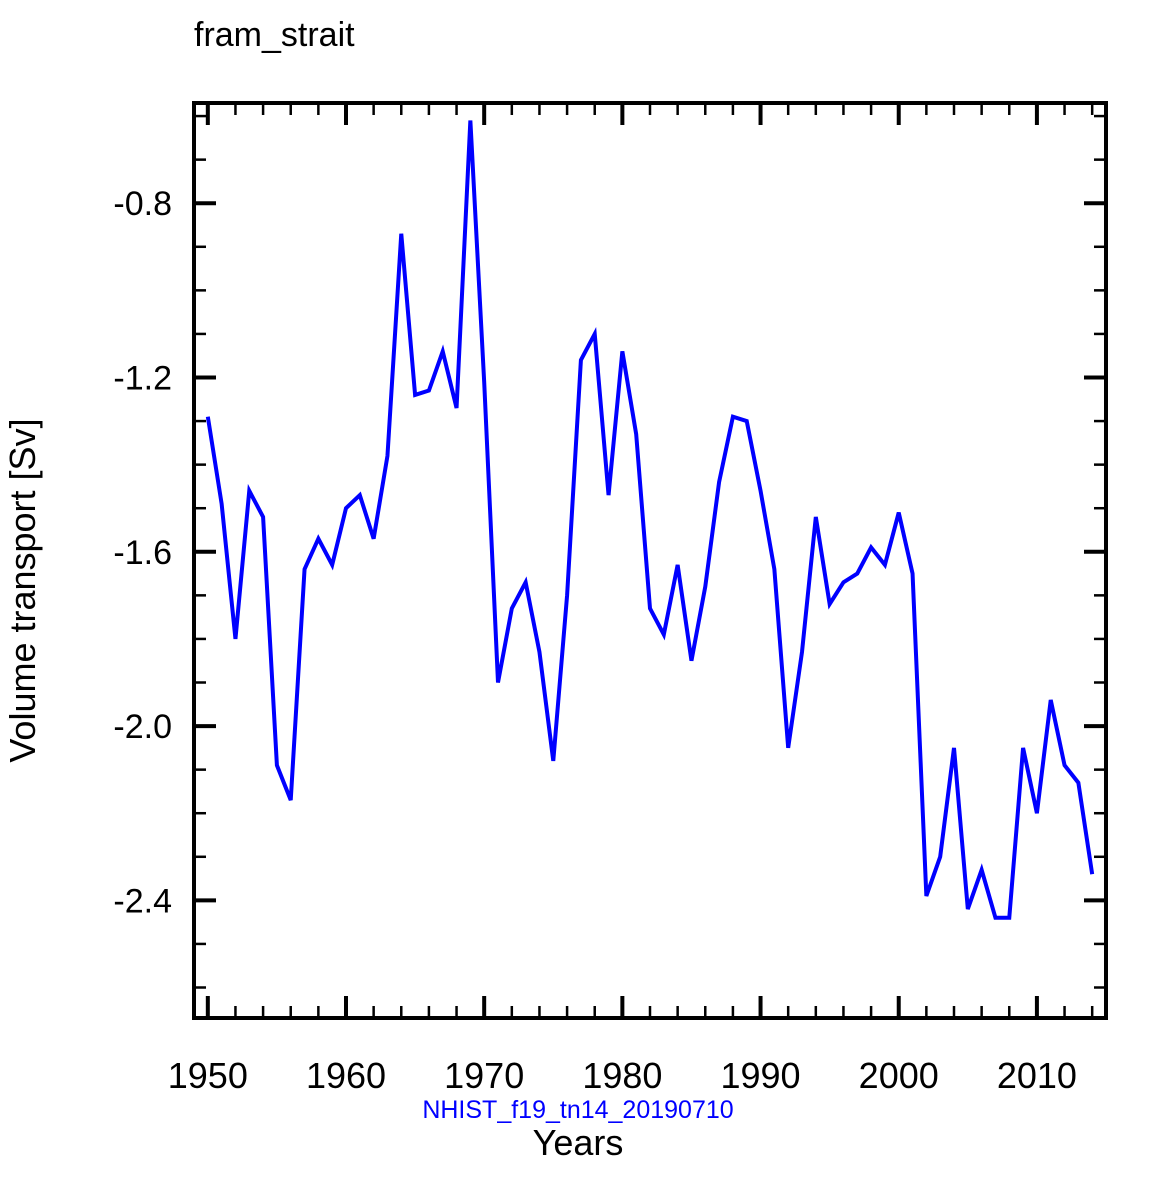 The height and width of the screenshot is (1181, 1156). Describe the element at coordinates (346, 1075) in the screenshot. I see `svg-text: 1960` at that location.